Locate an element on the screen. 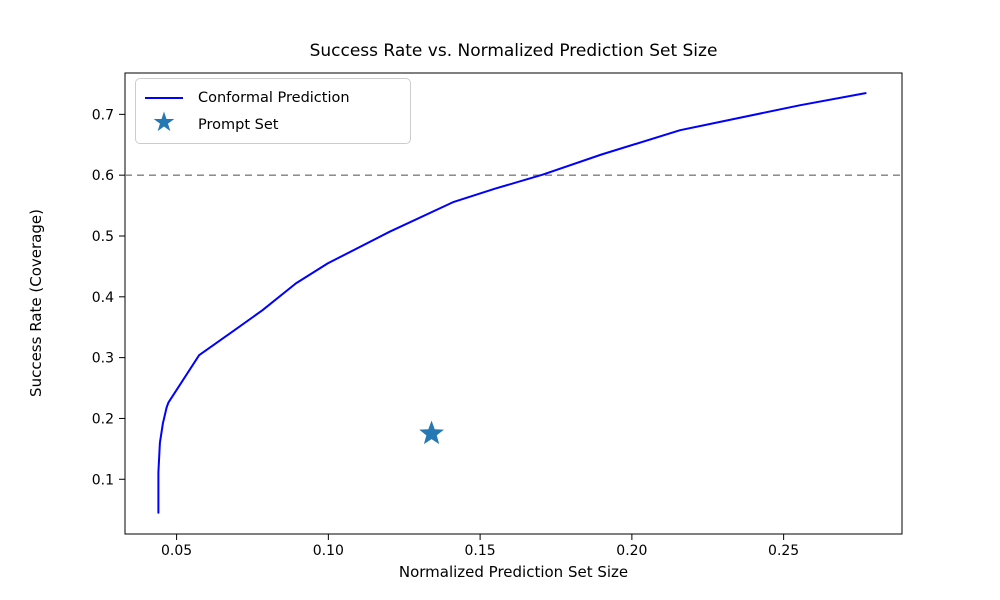  y-tick-label: 0.7 is located at coordinates (103, 115).